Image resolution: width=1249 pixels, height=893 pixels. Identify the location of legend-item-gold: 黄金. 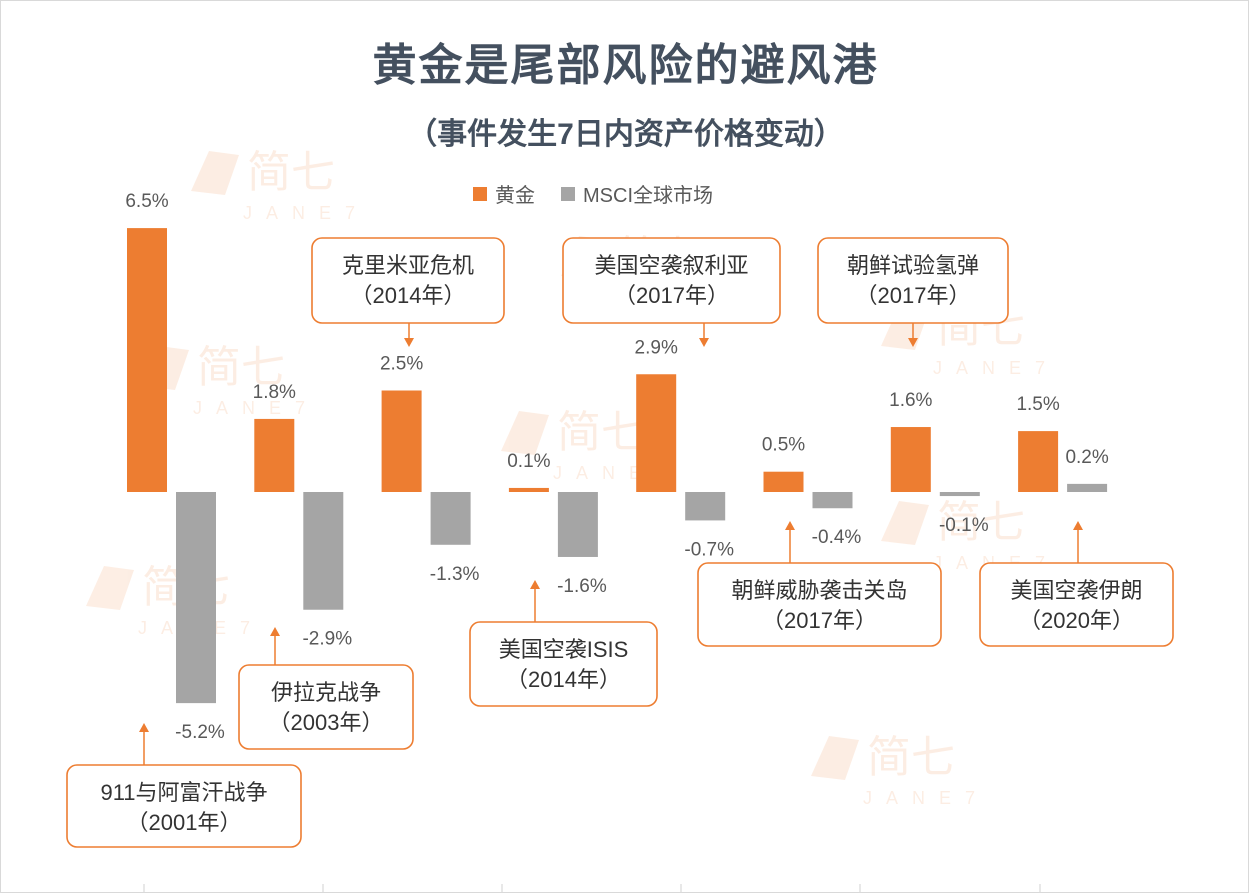
(504, 193).